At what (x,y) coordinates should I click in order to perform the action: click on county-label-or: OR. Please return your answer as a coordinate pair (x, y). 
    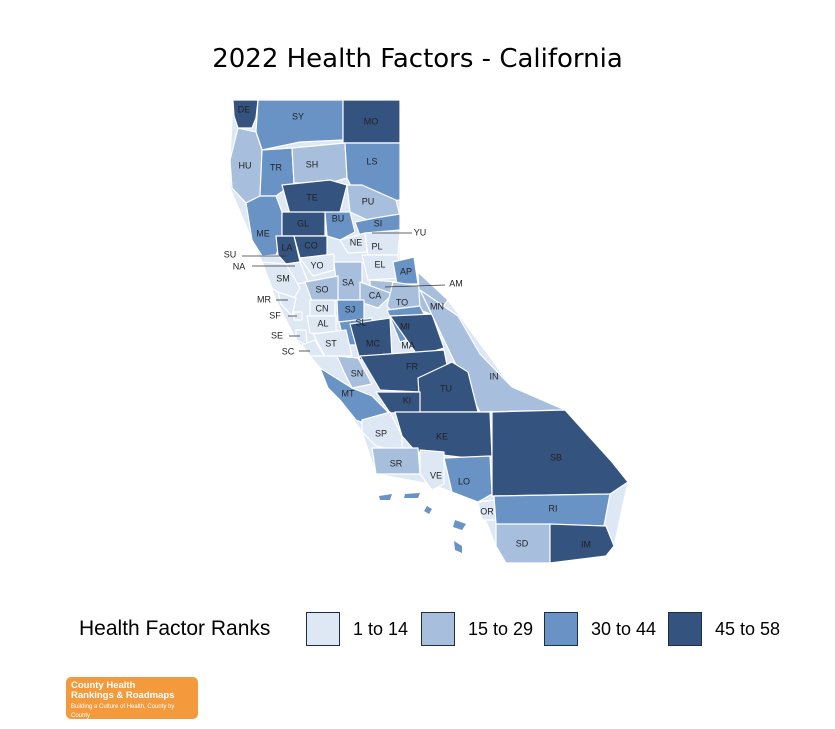
    Looking at the image, I should click on (487, 511).